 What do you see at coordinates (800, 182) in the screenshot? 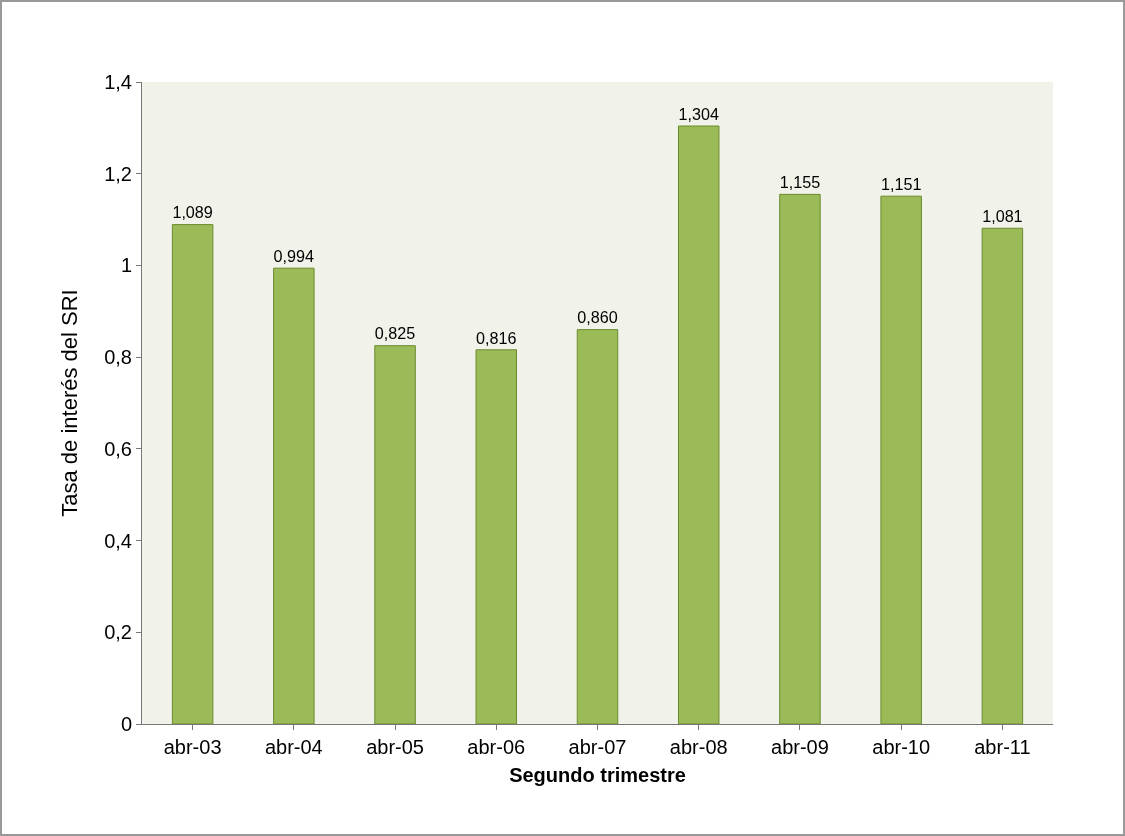
I see `data-label: 1,155` at bounding box center [800, 182].